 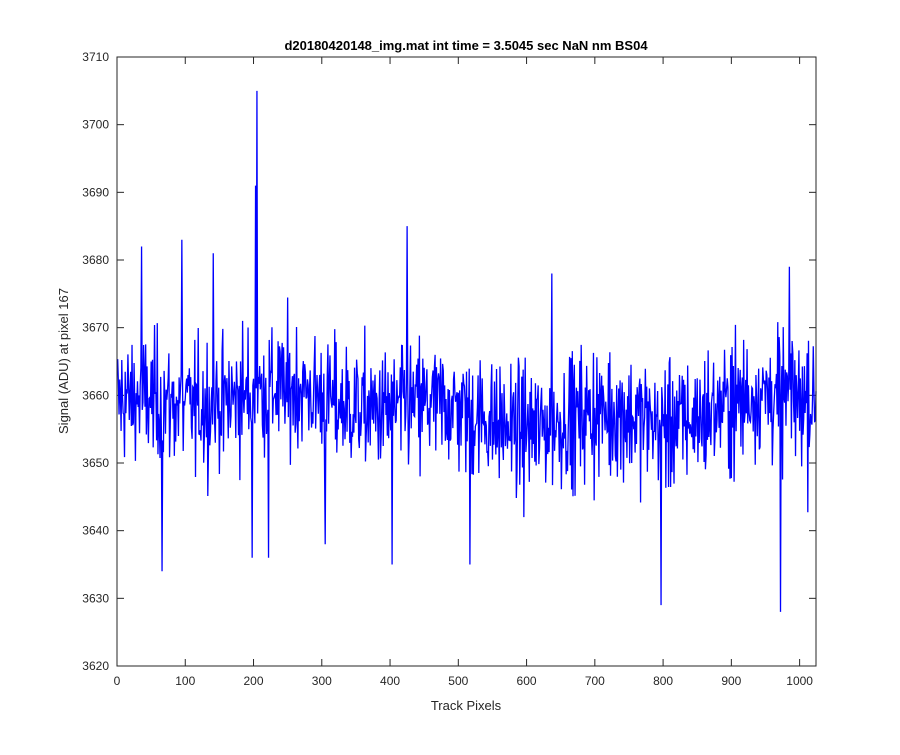 What do you see at coordinates (95, 260) in the screenshot?
I see `y-tick-label: 3680` at bounding box center [95, 260].